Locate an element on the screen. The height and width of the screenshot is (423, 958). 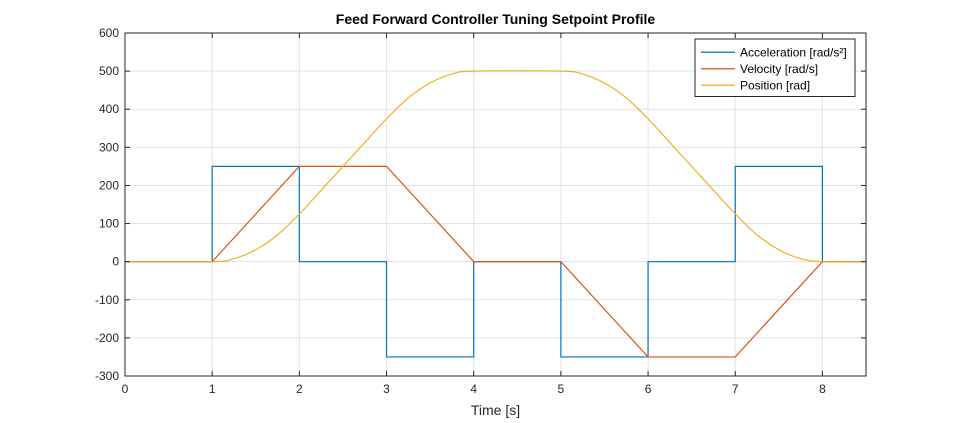
y-tick-label: -300 is located at coordinates (107, 376).